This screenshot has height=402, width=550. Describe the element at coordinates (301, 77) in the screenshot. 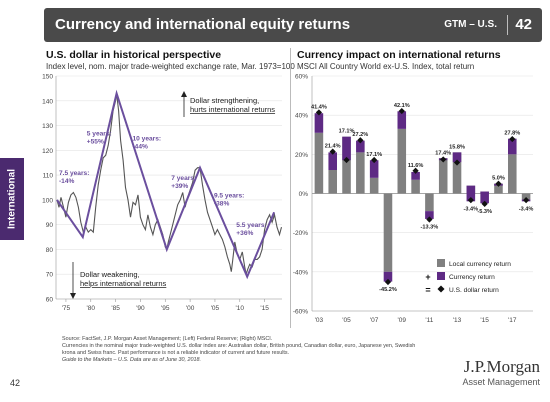

I see `right-y-tick-label: 60%` at that location.